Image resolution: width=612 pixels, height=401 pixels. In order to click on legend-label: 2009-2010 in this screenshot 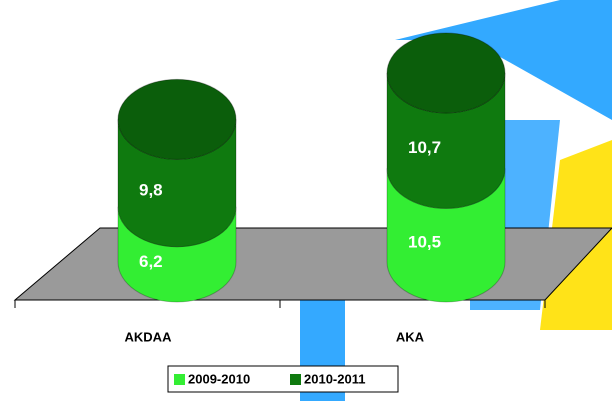, I will do `click(219, 378)`.